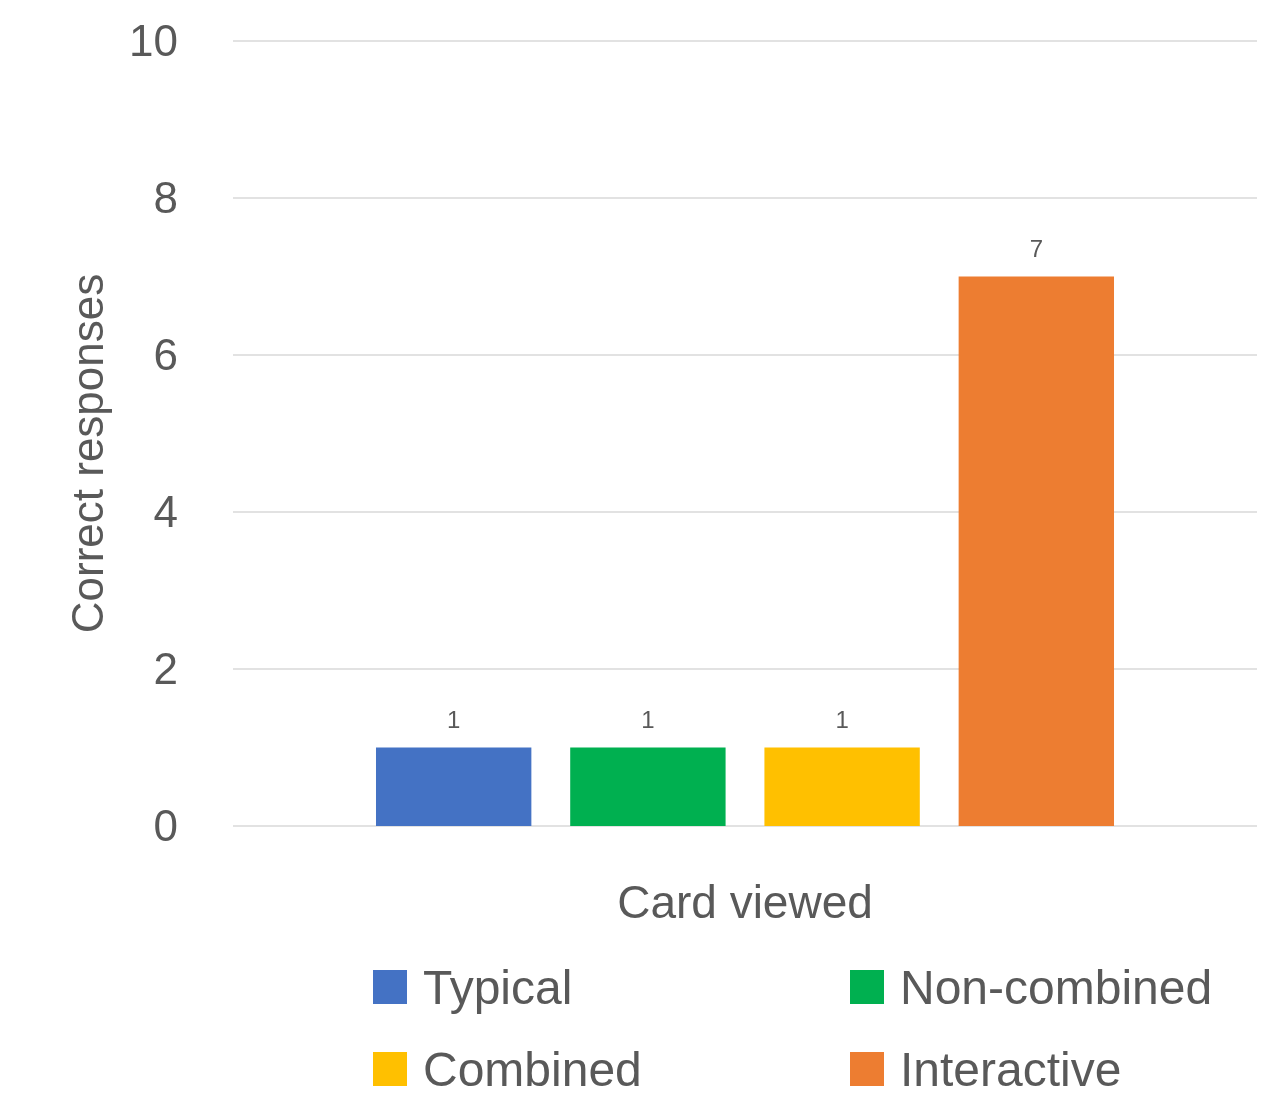 The width and height of the screenshot is (1281, 1105). I want to click on y-tick-label: 0, so click(165, 826).